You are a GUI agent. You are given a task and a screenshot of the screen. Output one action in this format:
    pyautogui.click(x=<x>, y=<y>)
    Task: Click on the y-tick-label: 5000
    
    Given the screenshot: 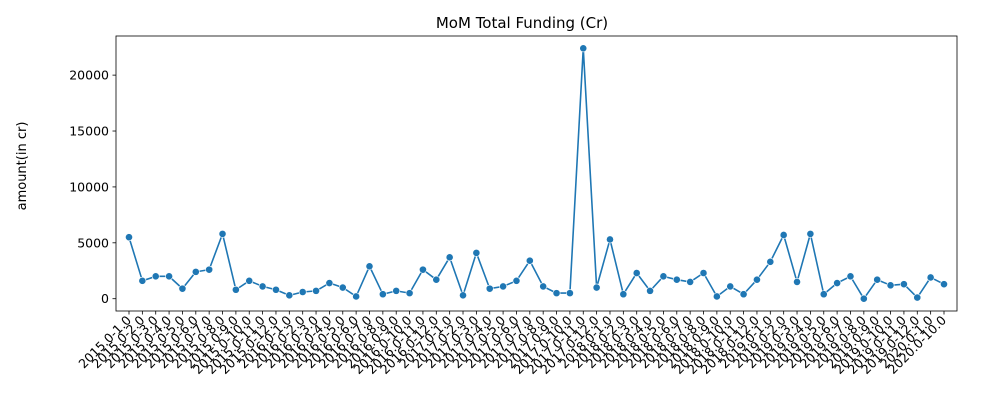 What is the action you would take?
    pyautogui.click(x=93, y=242)
    